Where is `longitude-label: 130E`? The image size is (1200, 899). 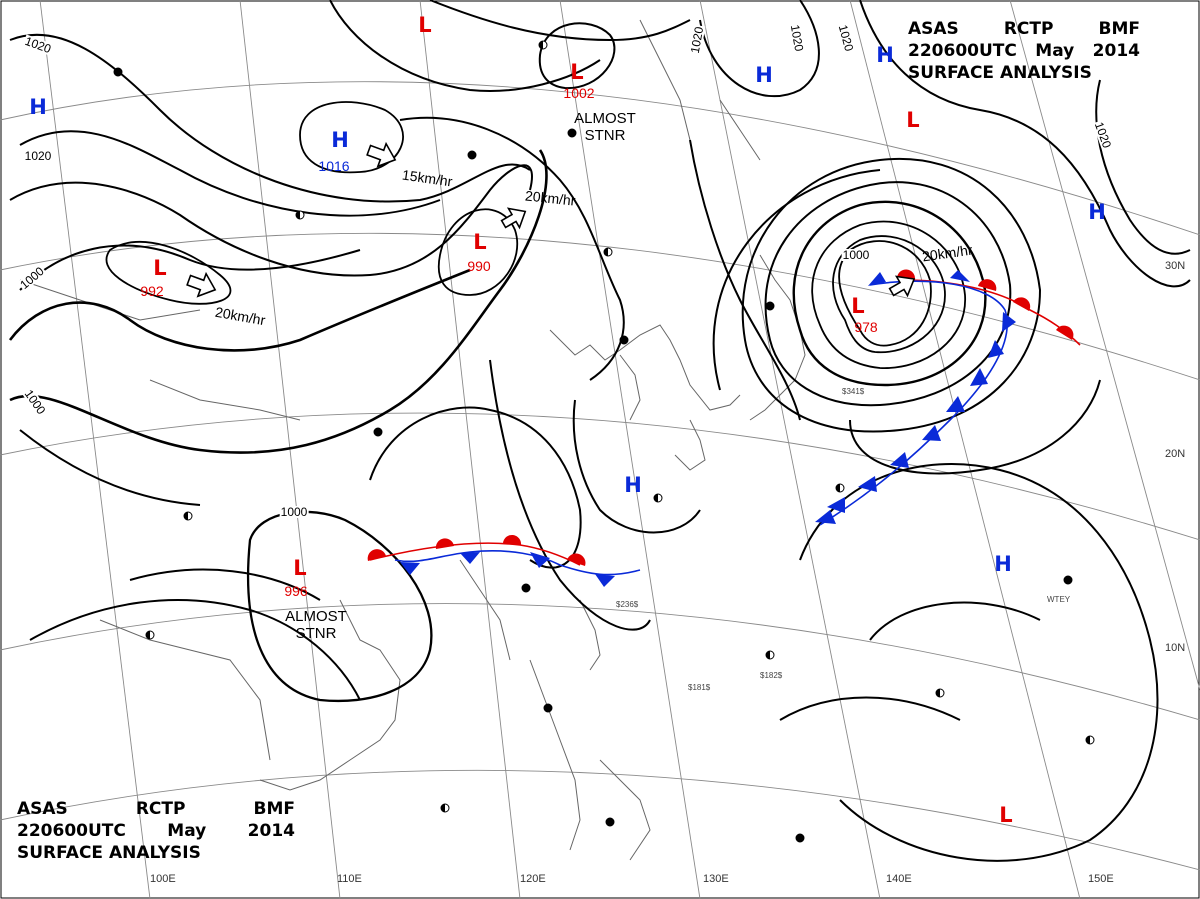 longitude-label: 130E is located at coordinates (716, 879).